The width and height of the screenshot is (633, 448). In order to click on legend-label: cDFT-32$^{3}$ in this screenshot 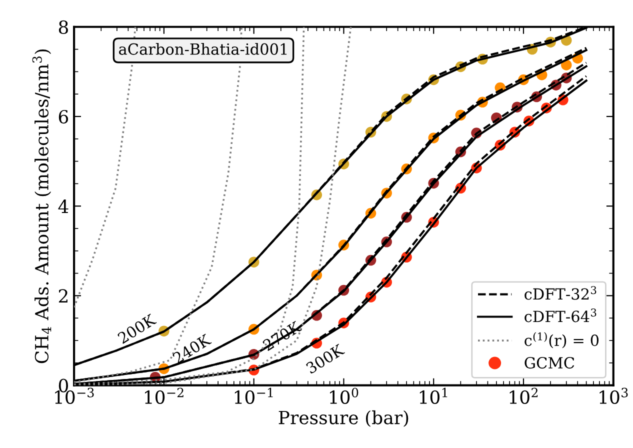, I will do `click(560, 293)`.